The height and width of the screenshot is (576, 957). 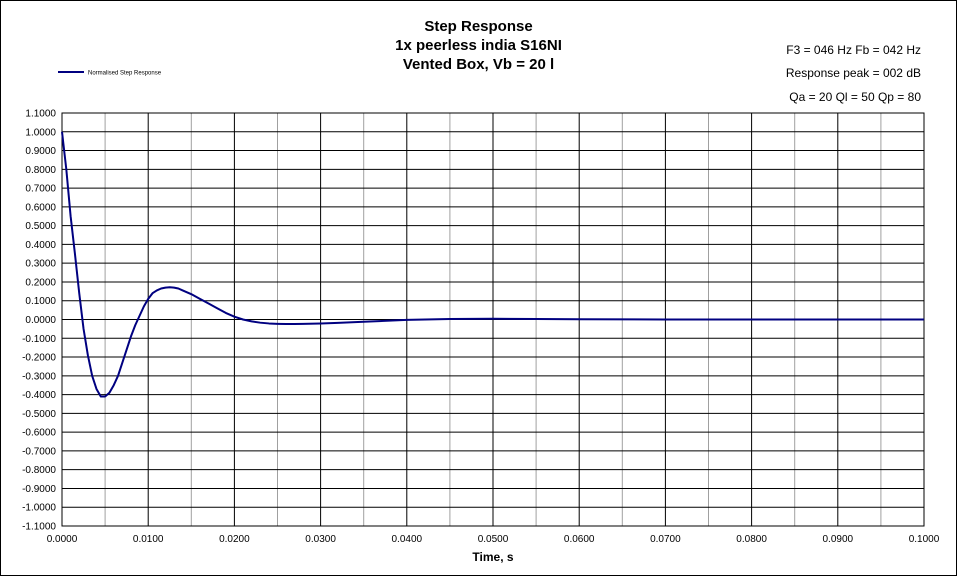 What do you see at coordinates (39, 451) in the screenshot?
I see `y-tick-label: -0.7000` at bounding box center [39, 451].